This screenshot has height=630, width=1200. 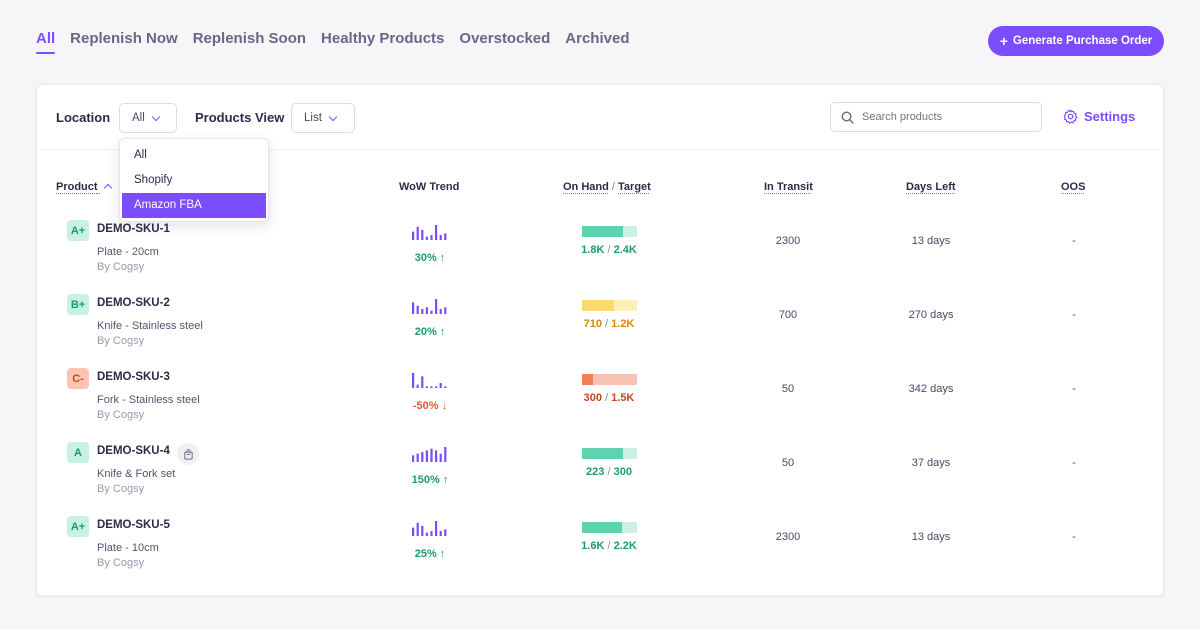 What do you see at coordinates (788, 187) in the screenshot?
I see `column-header-in-transit: In Transit` at bounding box center [788, 187].